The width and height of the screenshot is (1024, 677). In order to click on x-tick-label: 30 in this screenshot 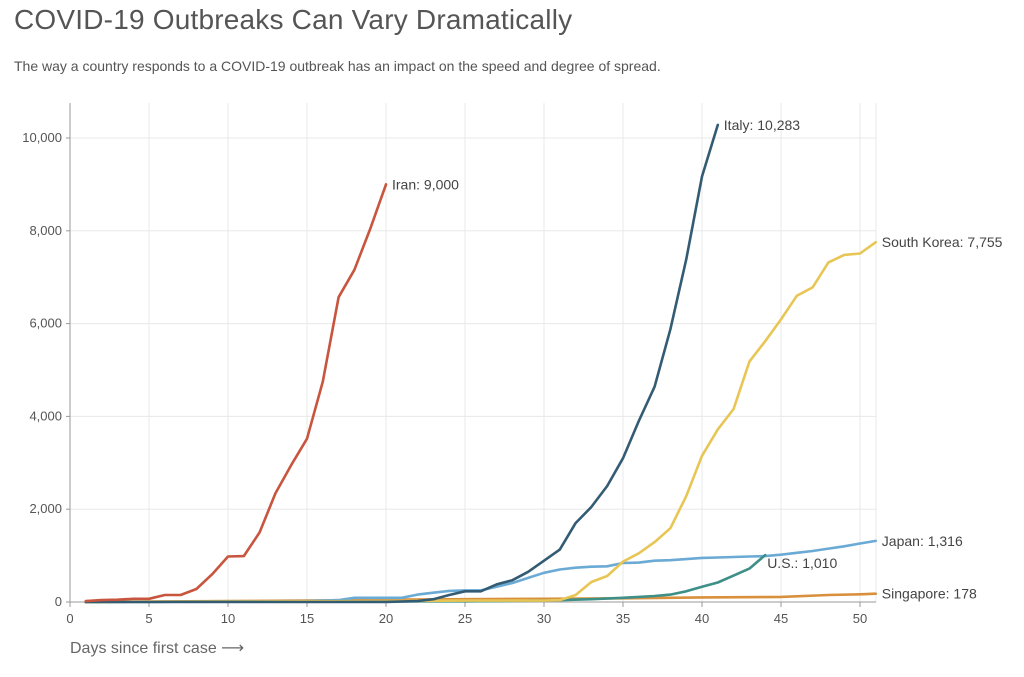, I will do `click(544, 618)`.